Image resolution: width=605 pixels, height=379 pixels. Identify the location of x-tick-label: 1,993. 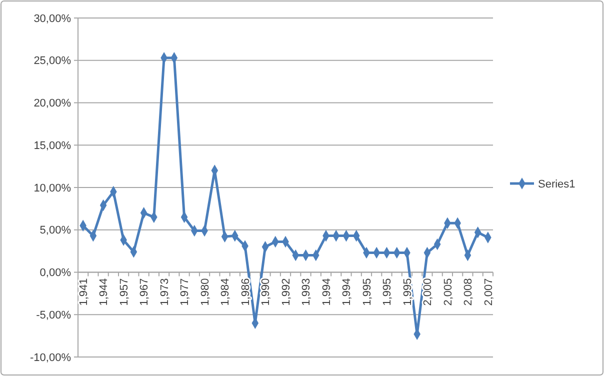
(306, 292).